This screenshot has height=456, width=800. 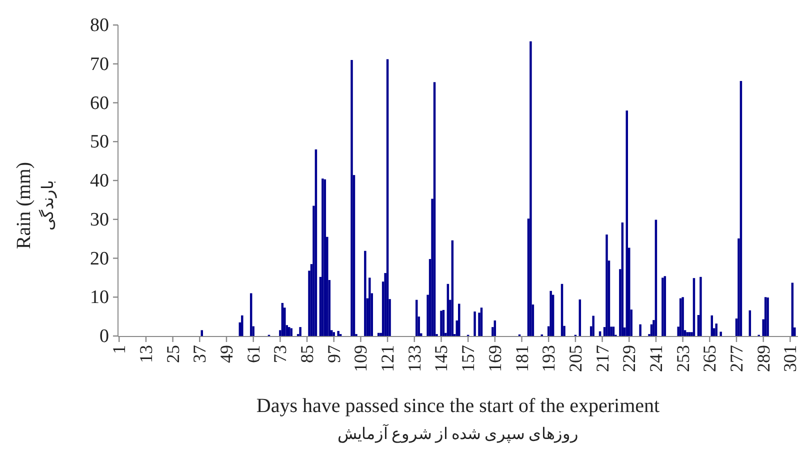 What do you see at coordinates (99, 219) in the screenshot?
I see `y-tick-label: 30` at bounding box center [99, 219].